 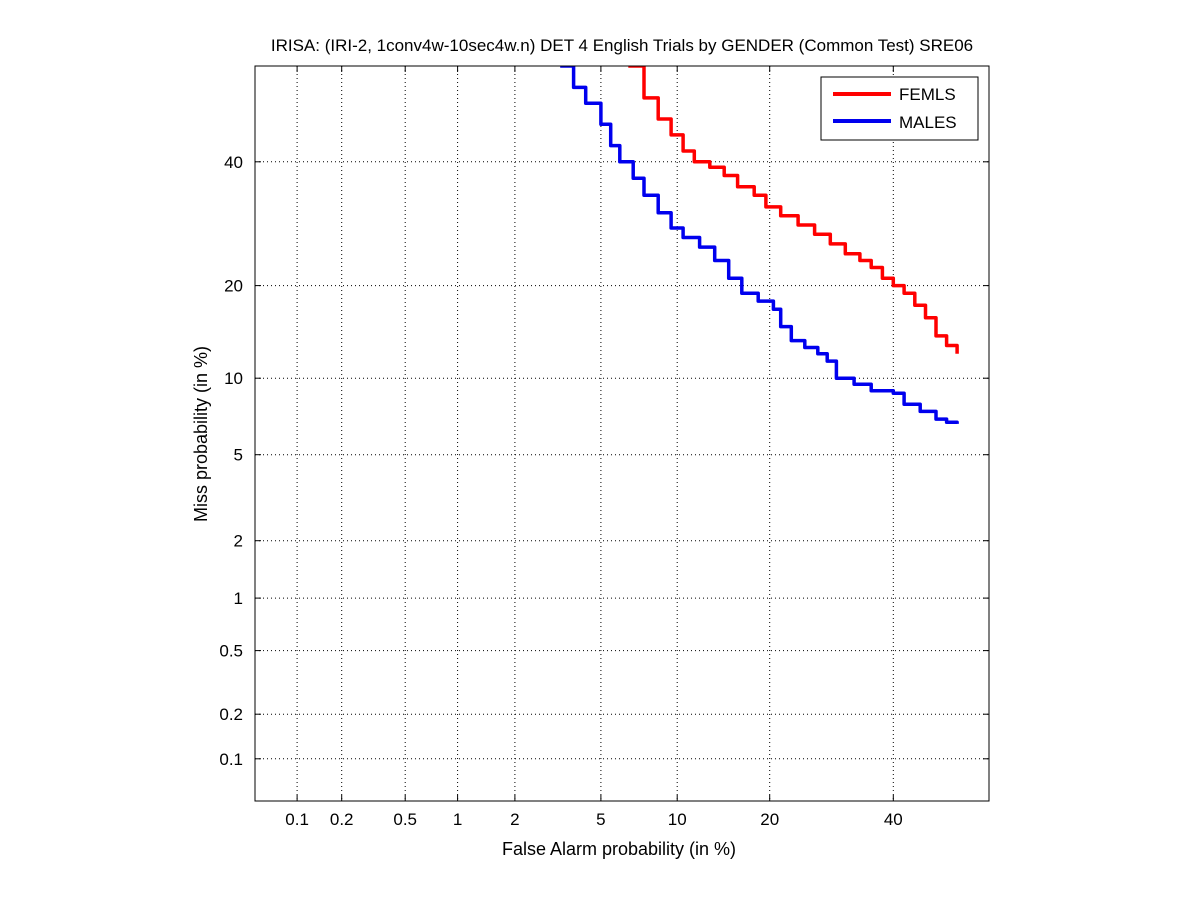 I want to click on x-tick-label: 40, so click(x=893, y=819).